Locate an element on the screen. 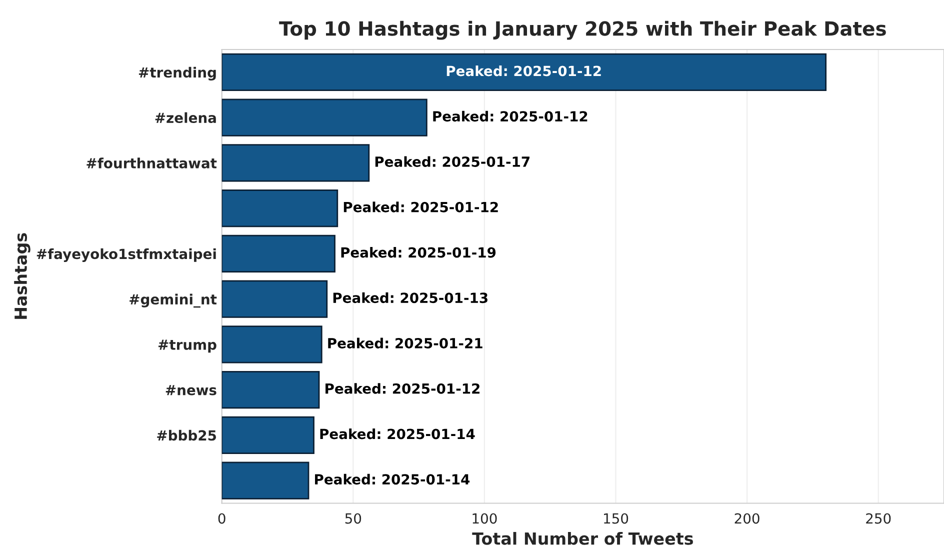 The height and width of the screenshot is (550, 944). y-tick-label: #trump is located at coordinates (187, 346).